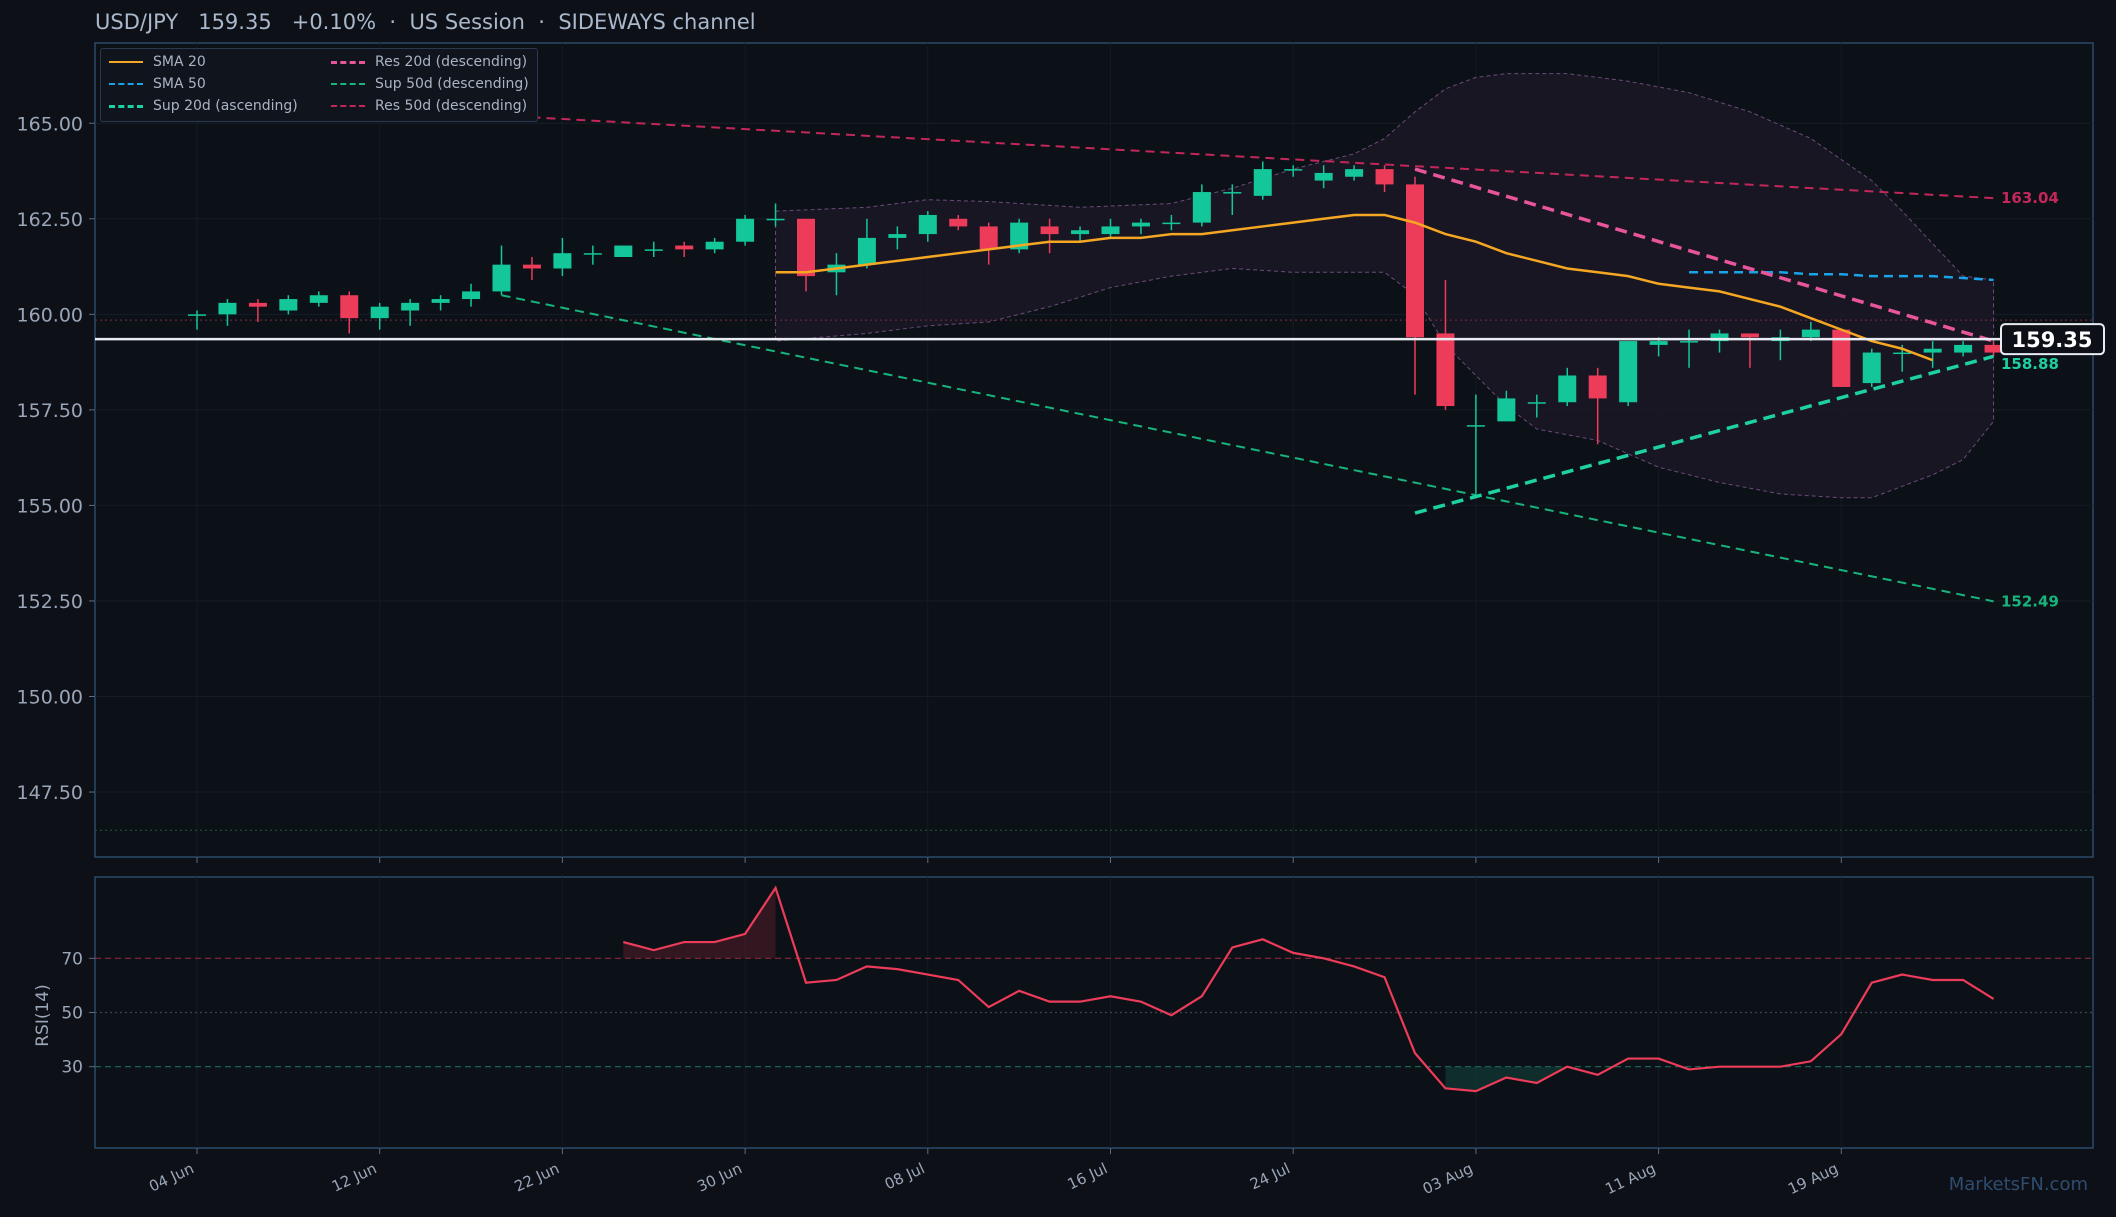  Describe the element at coordinates (1506, 1079) in the screenshot. I see `oversold-zone` at that location.